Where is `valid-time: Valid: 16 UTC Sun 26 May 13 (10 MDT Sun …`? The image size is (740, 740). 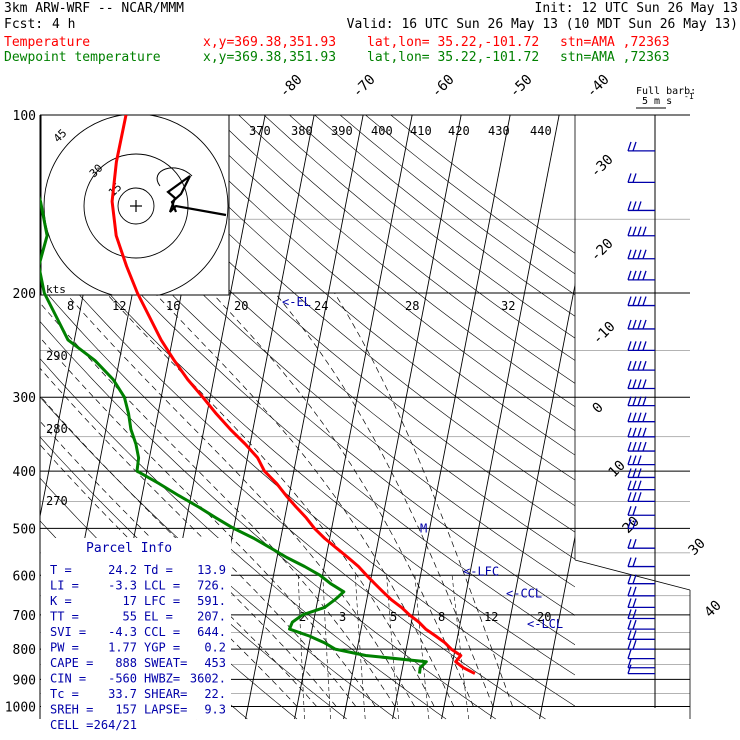 valid-time: Valid: 16 UTC Sun 26 May 13 (10 MDT Sun … is located at coordinates (542, 24).